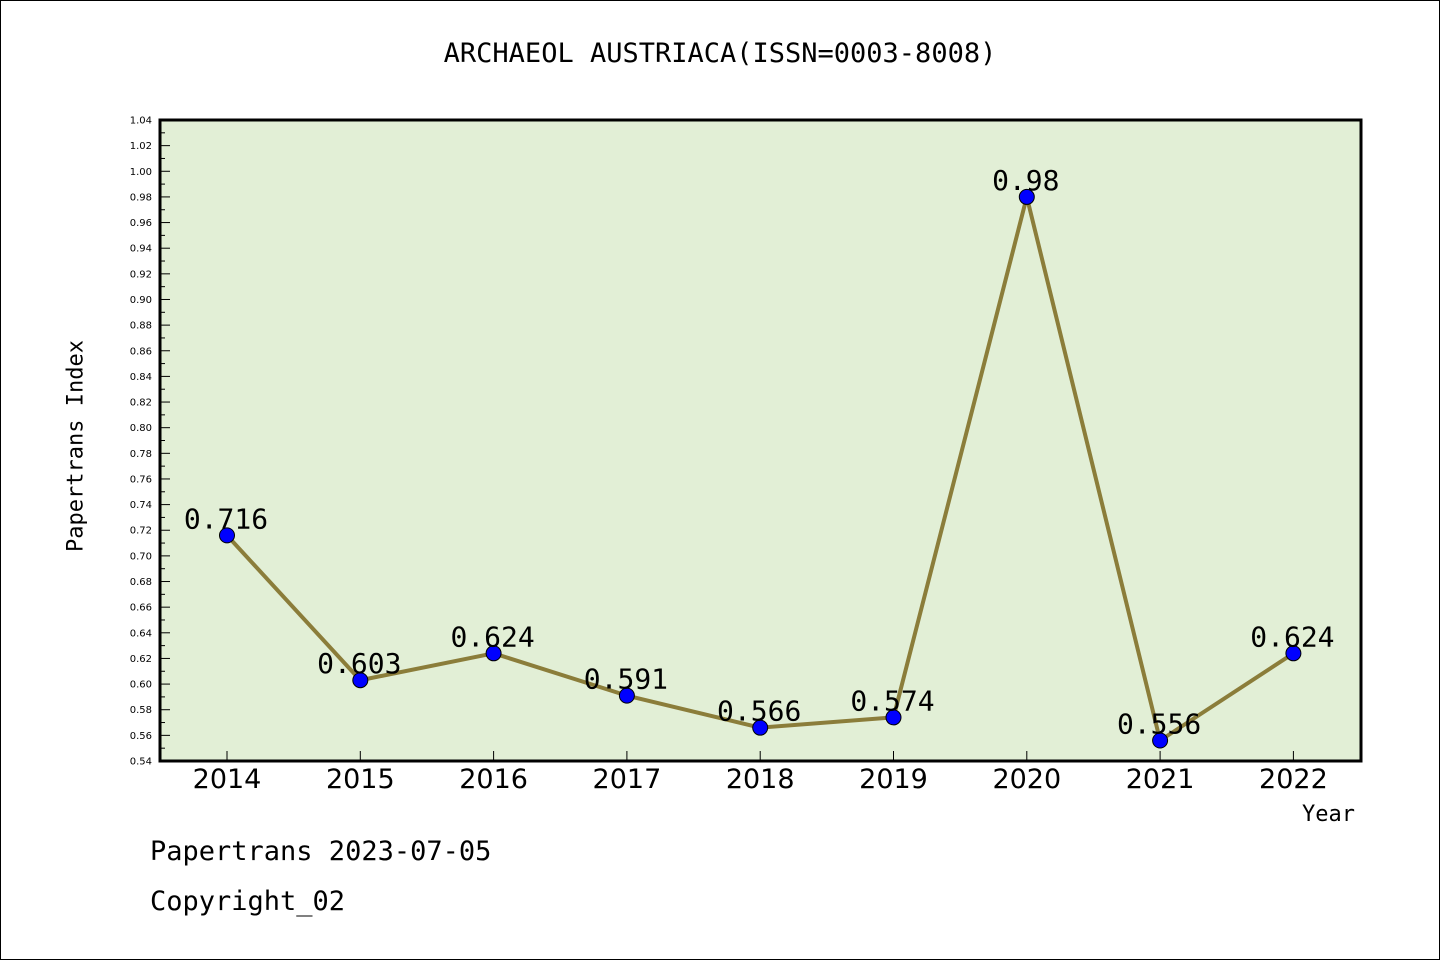 This screenshot has height=960, width=1440. I want to click on y-tick-label: 0.72, so click(141, 531).